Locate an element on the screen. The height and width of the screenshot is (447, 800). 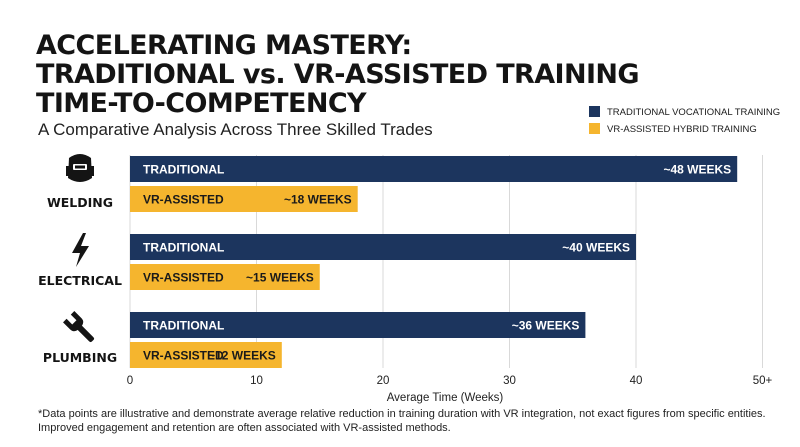
bar-welding-traditional is located at coordinates (434, 169).